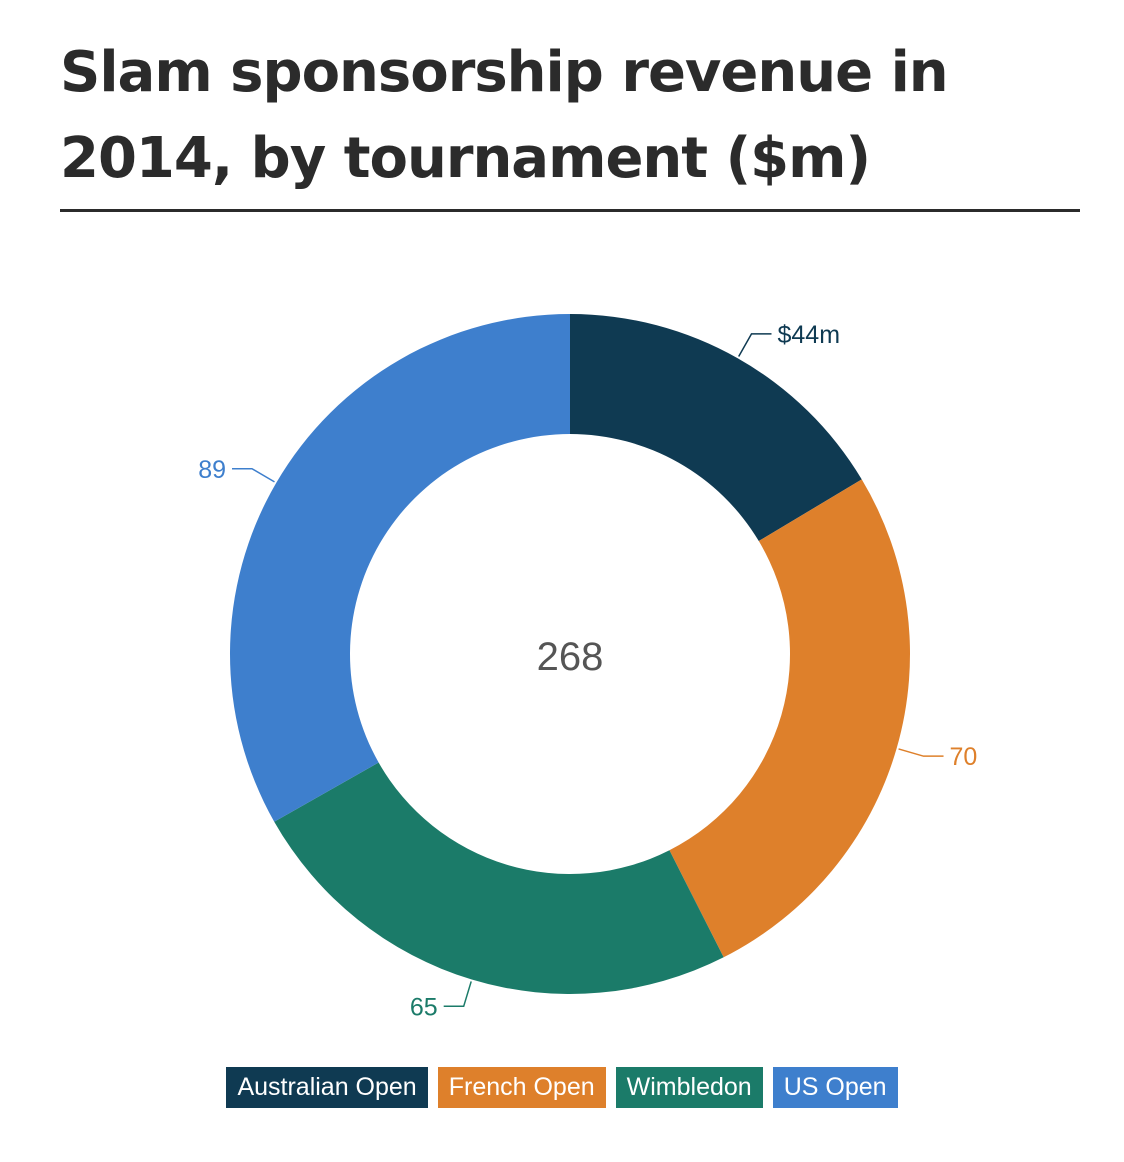 This screenshot has width=1124, height=1162. What do you see at coordinates (499, 878) in the screenshot?
I see `slice-wimbledon` at bounding box center [499, 878].